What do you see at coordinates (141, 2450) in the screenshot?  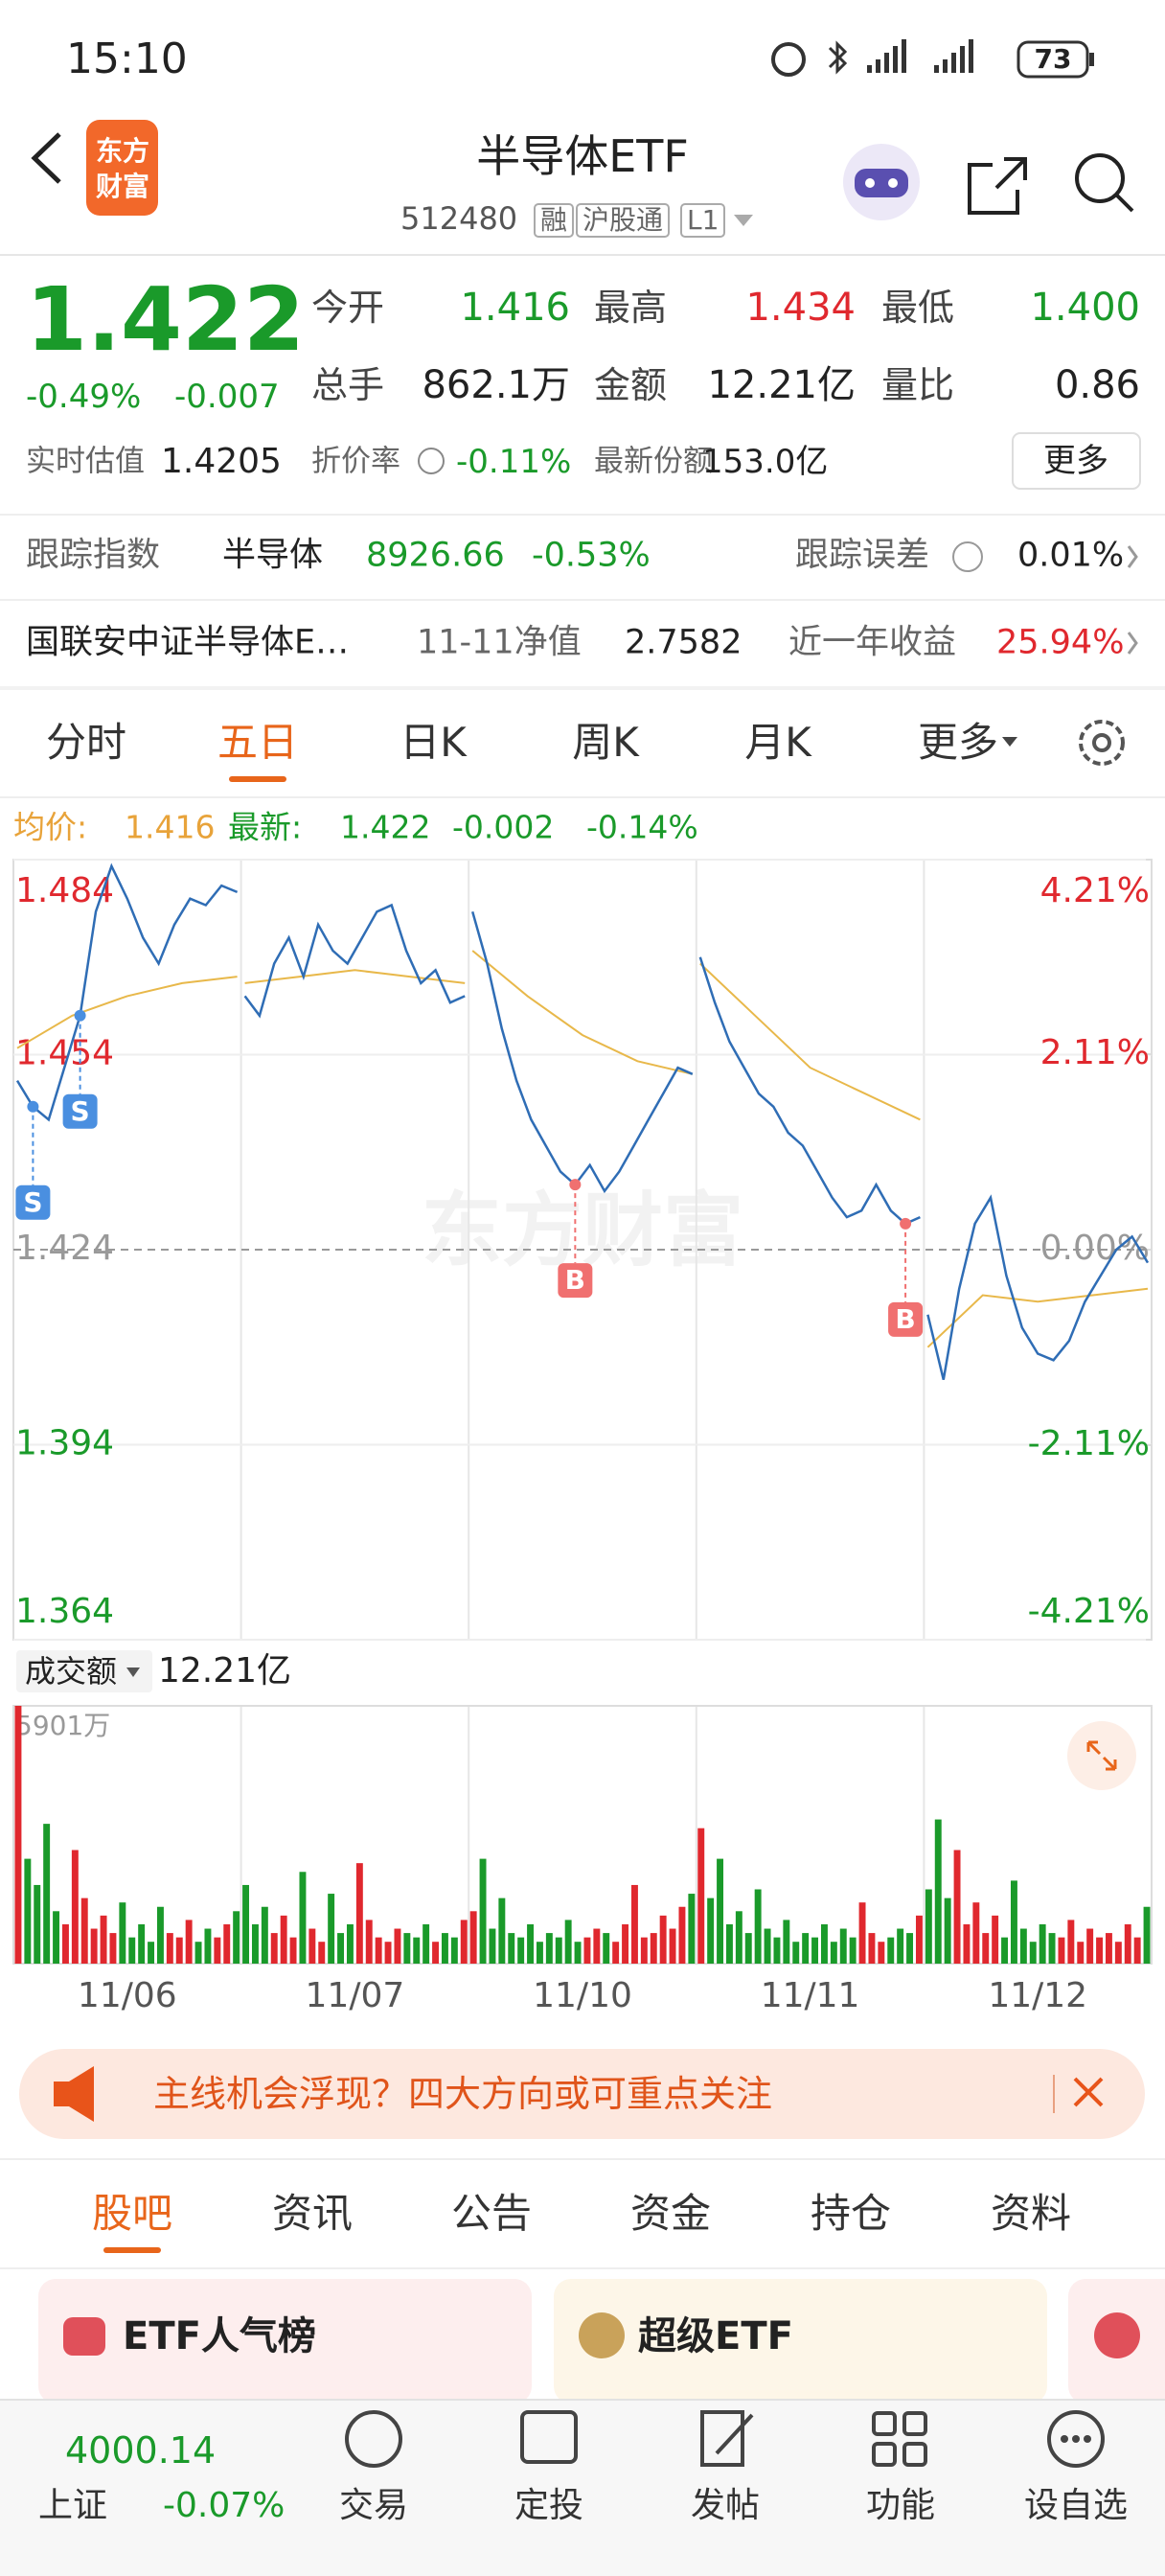 I see `index-value: 4000.14` at bounding box center [141, 2450].